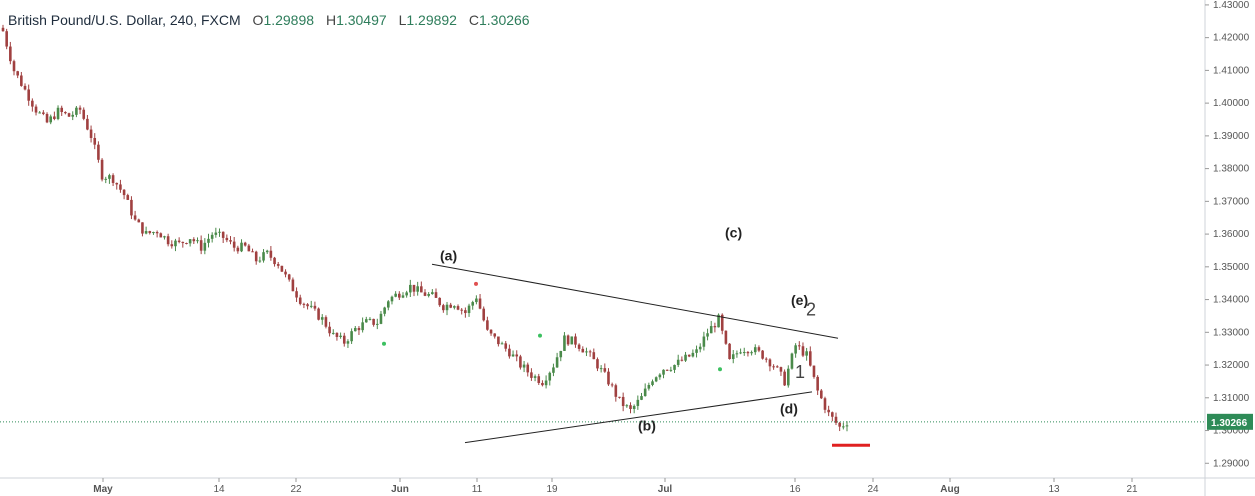 The height and width of the screenshot is (496, 1255). Describe the element at coordinates (400, 489) in the screenshot. I see `x-tick-label: Jun` at that location.